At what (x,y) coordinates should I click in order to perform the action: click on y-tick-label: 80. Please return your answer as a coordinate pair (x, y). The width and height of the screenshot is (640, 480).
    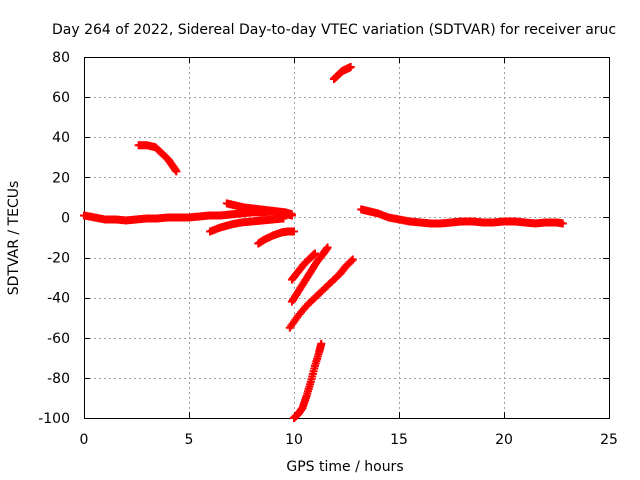
    Looking at the image, I should click on (61, 58).